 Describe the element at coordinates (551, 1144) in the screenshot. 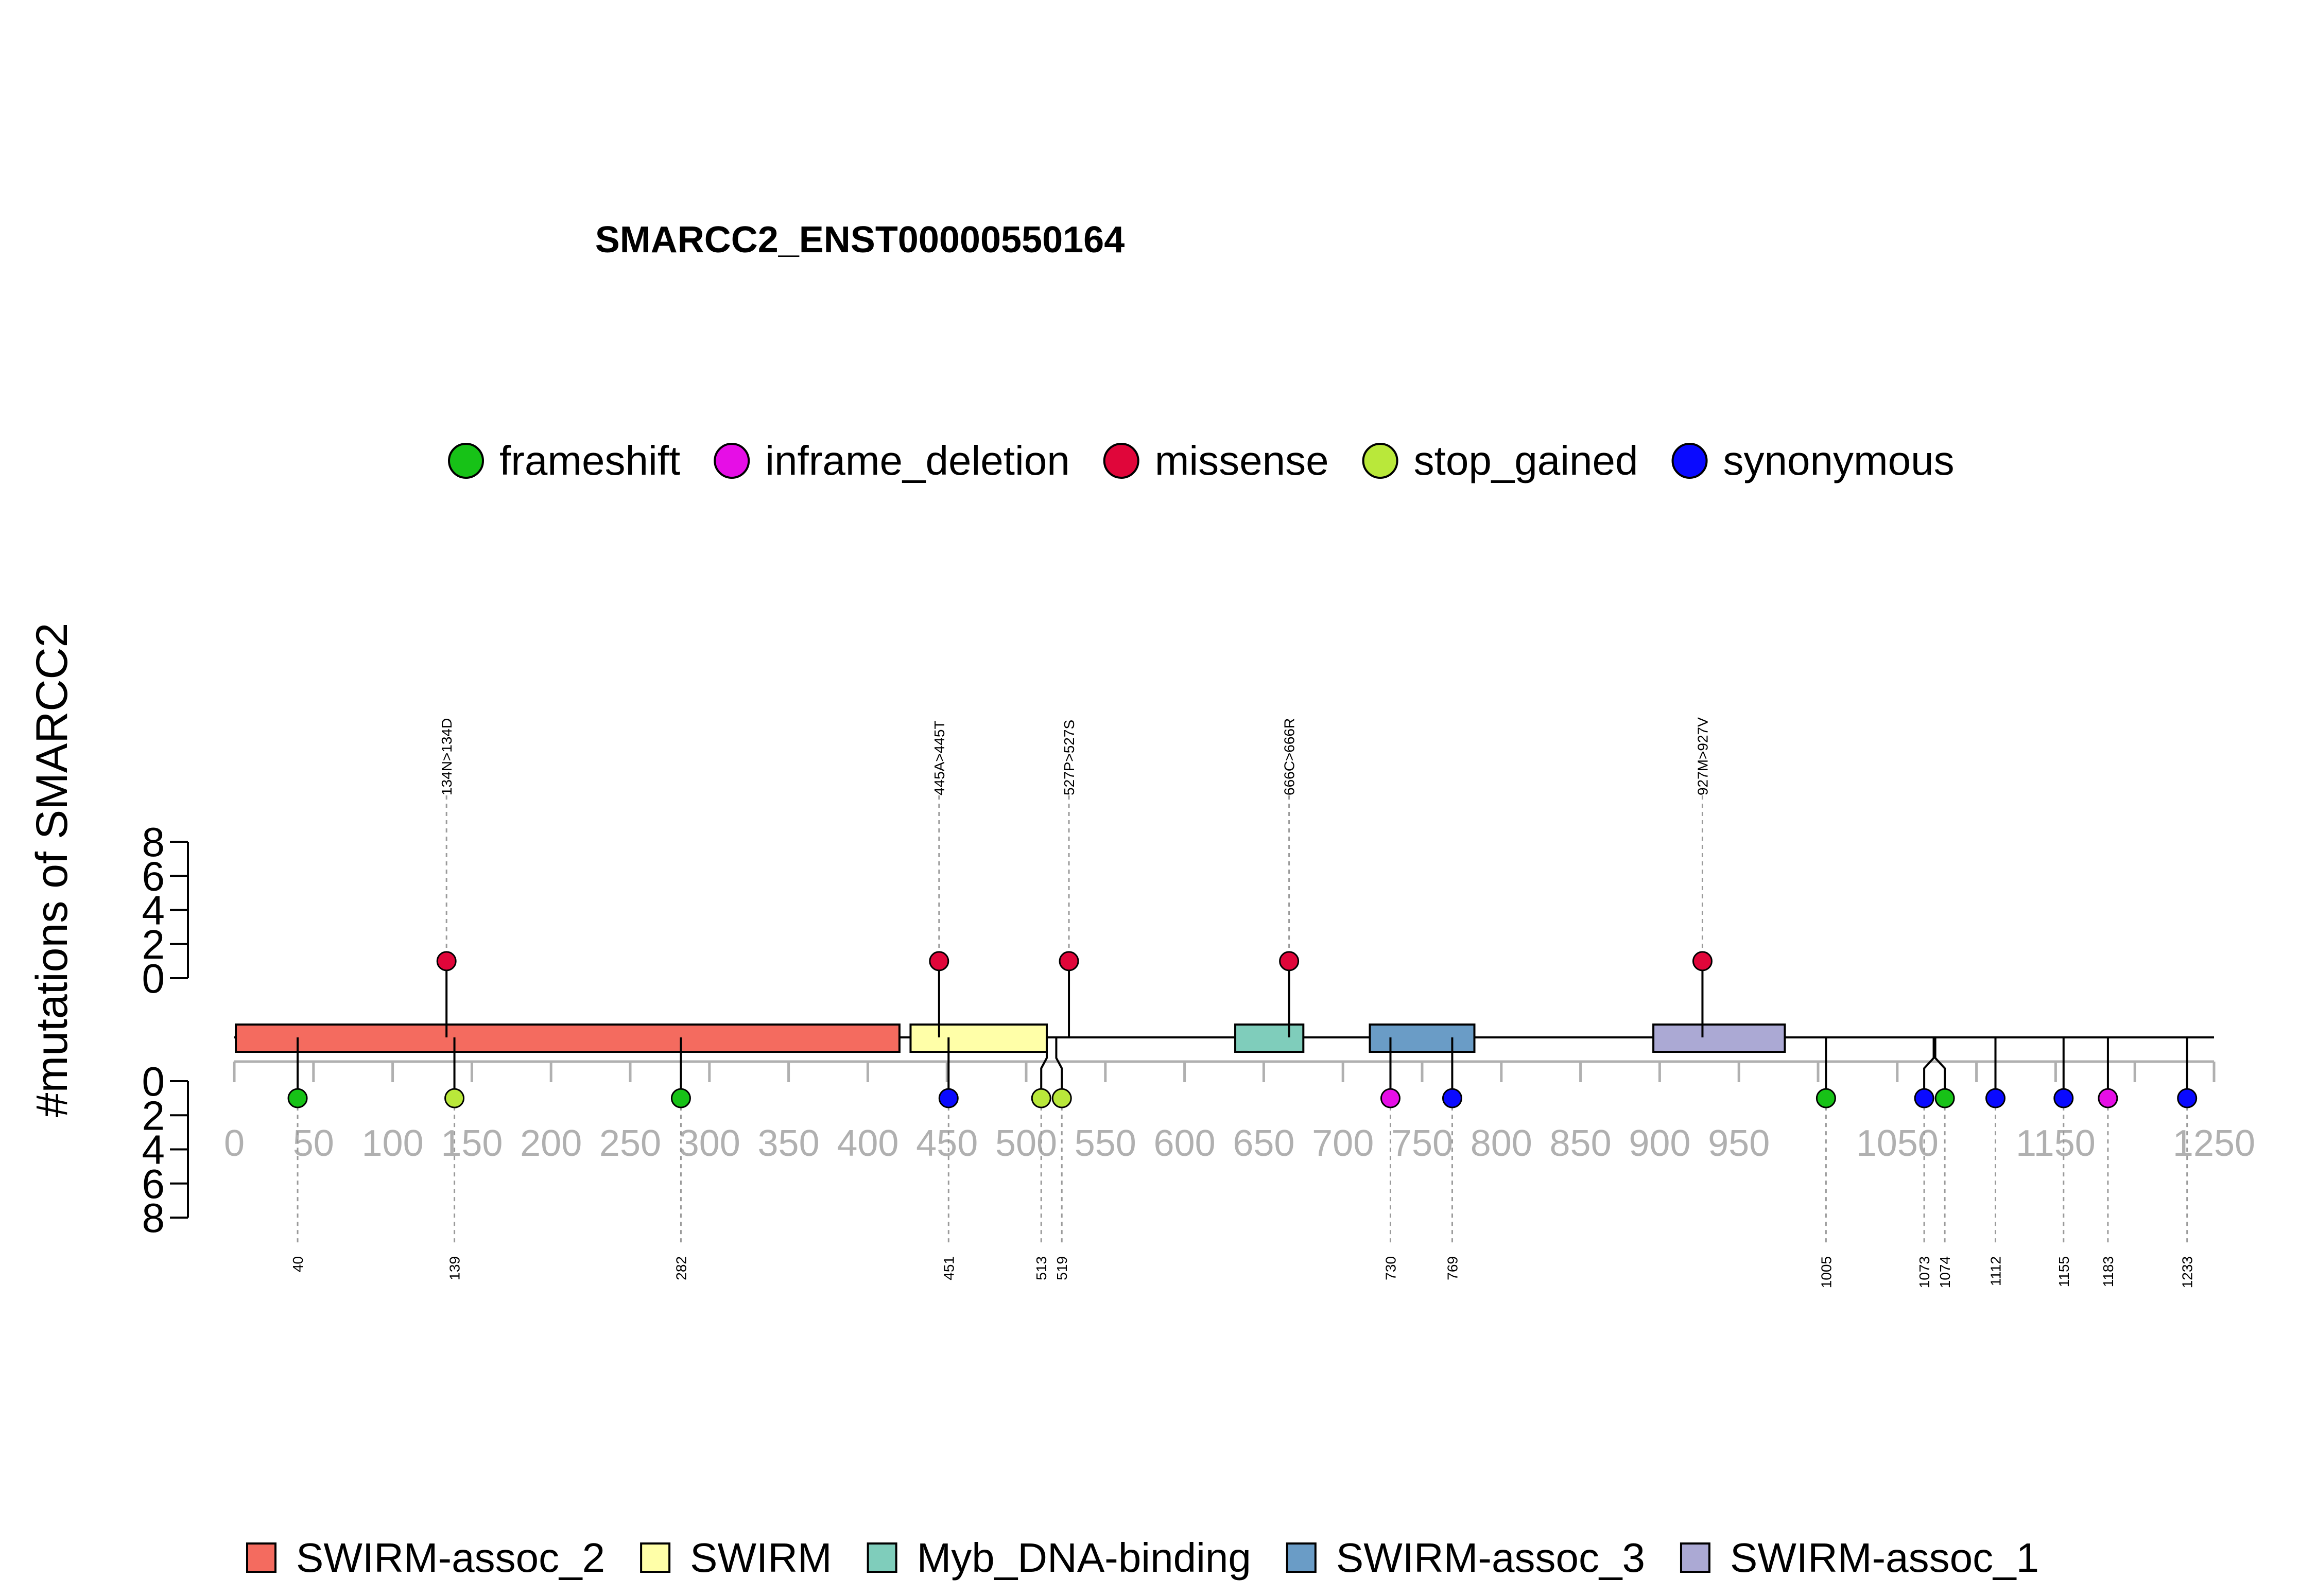

I see `x-tick-label: 200` at that location.